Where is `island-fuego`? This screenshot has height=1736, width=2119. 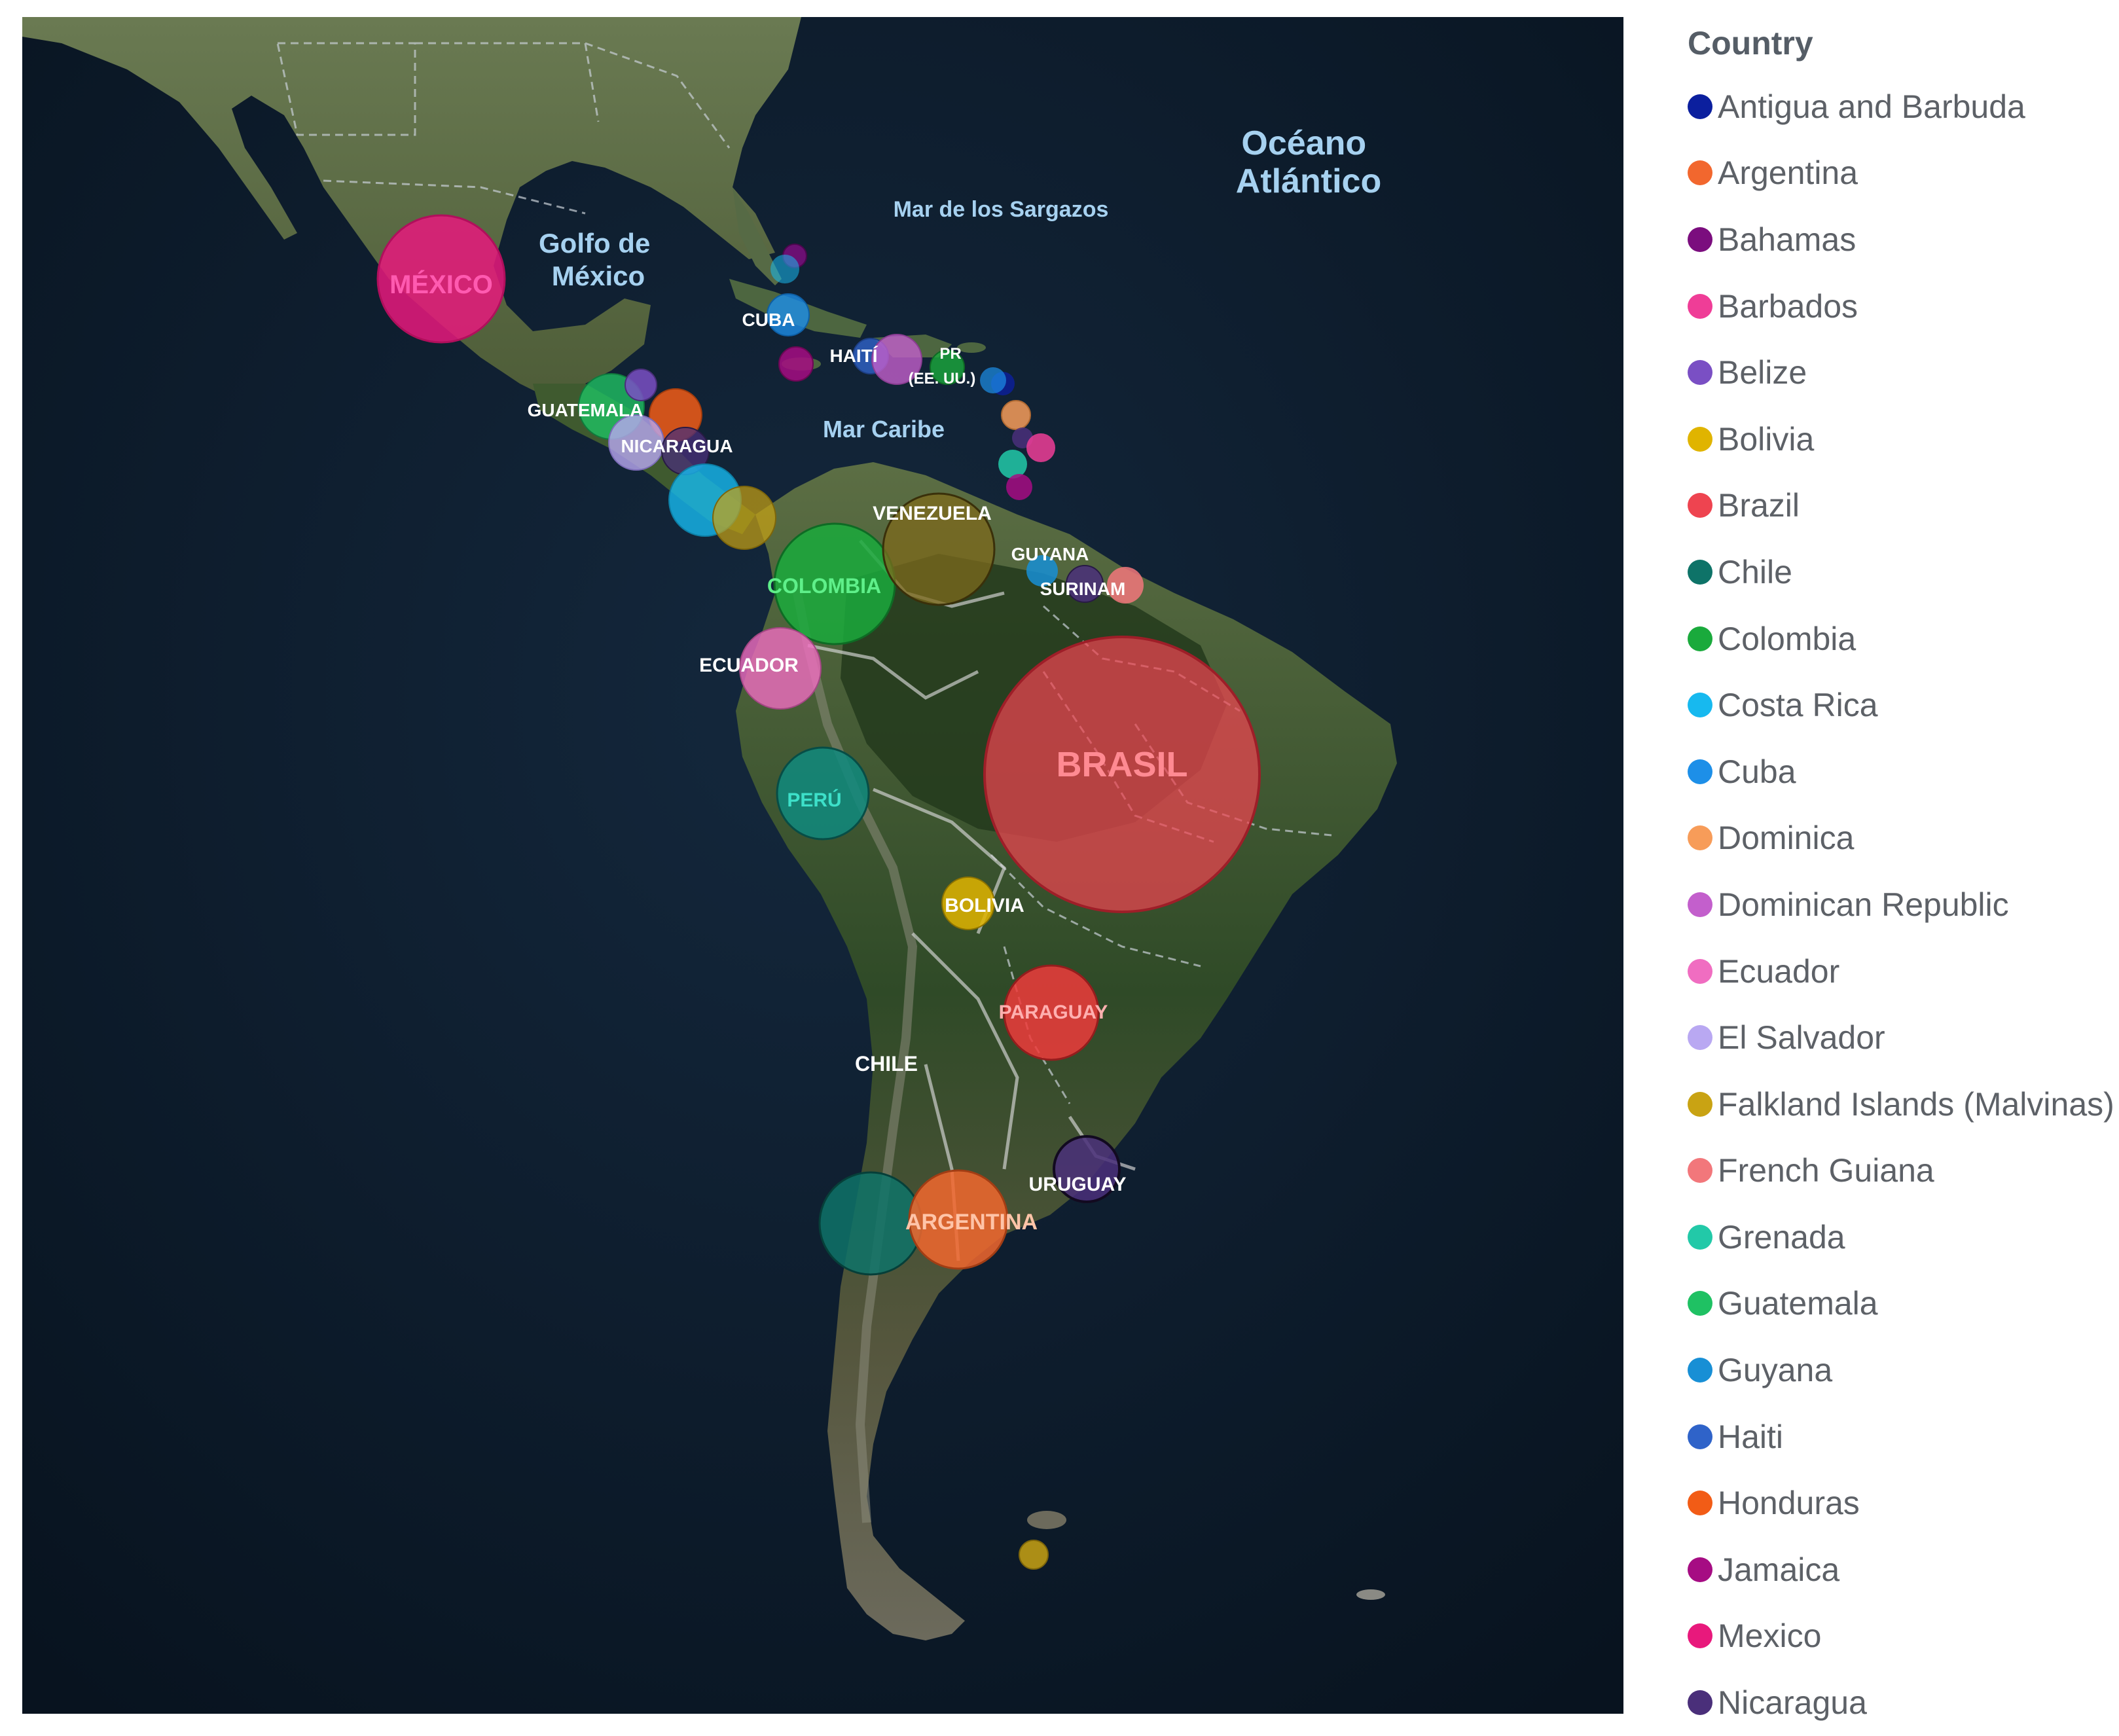
island-fuego is located at coordinates (1371, 1595).